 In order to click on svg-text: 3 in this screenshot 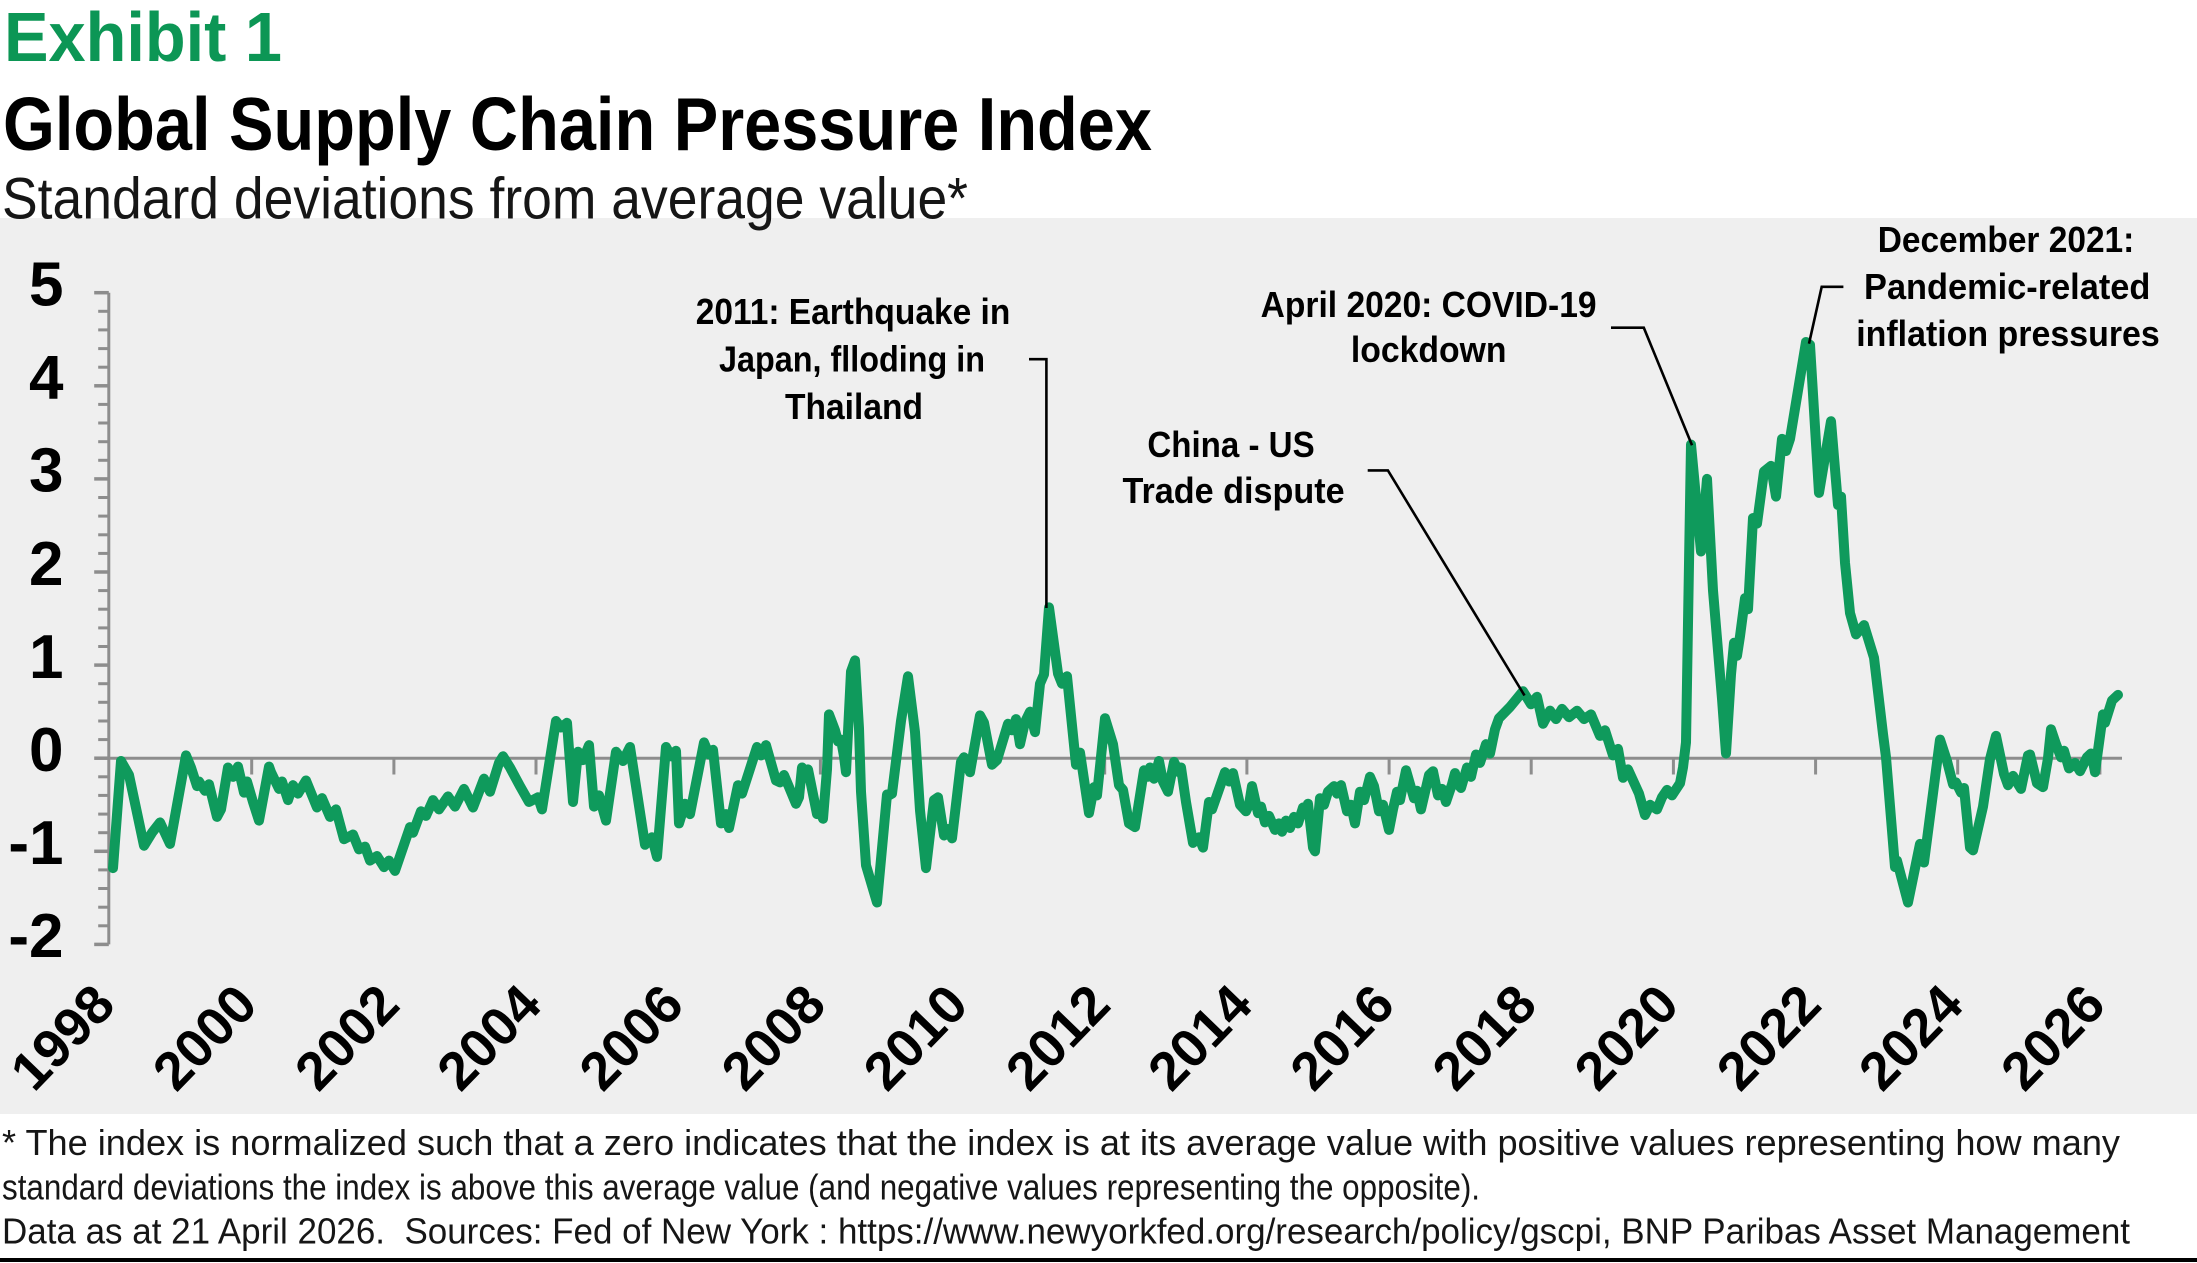, I will do `click(46, 471)`.